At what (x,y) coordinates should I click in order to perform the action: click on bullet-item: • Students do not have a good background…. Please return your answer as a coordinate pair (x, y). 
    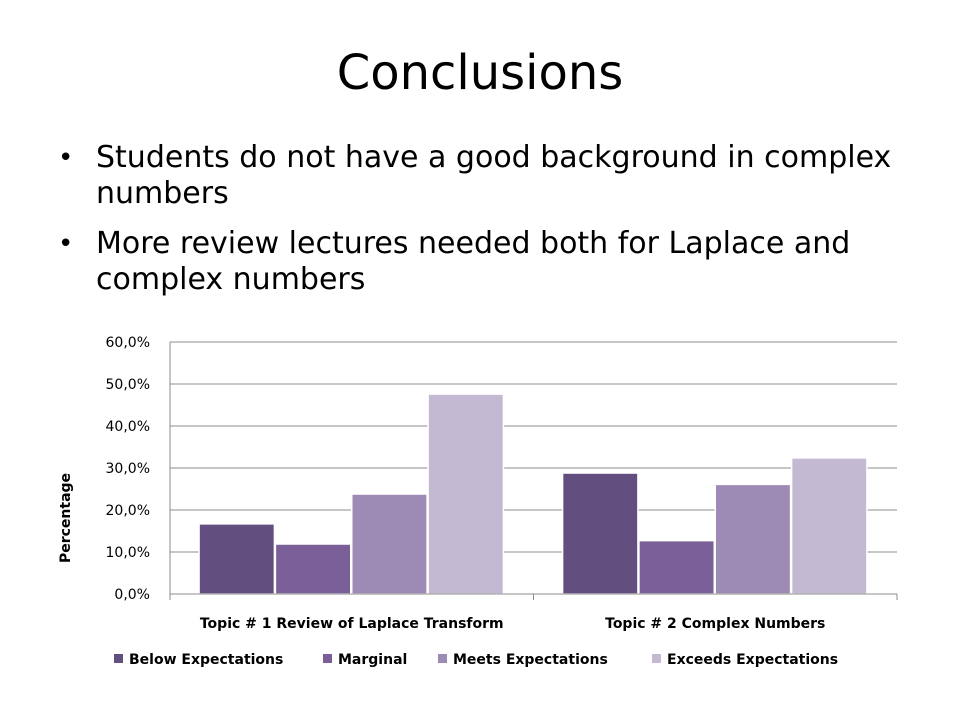
    Looking at the image, I should click on (488, 176).